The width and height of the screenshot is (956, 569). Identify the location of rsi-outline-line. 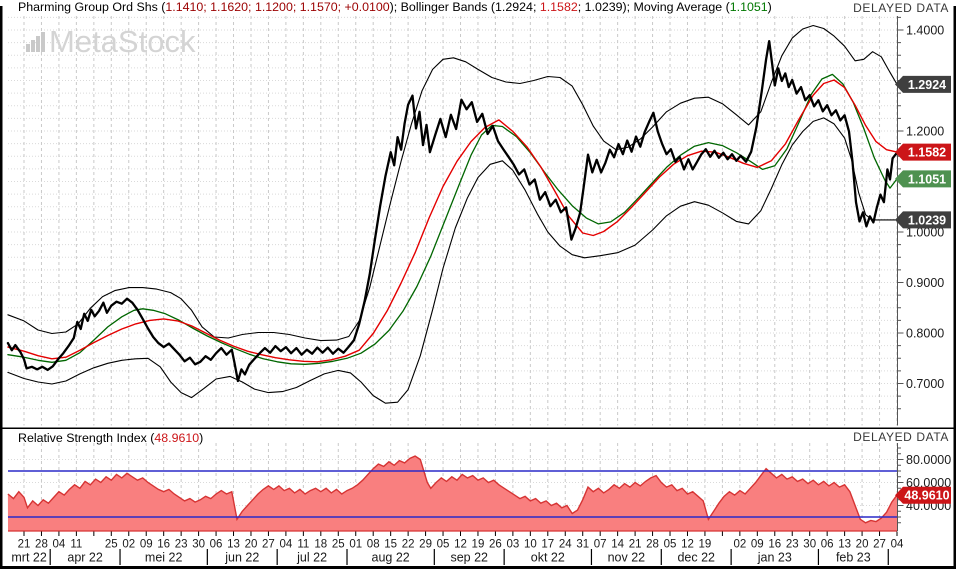
(452, 489).